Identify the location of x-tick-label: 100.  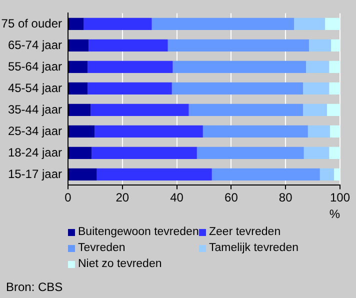
(340, 197).